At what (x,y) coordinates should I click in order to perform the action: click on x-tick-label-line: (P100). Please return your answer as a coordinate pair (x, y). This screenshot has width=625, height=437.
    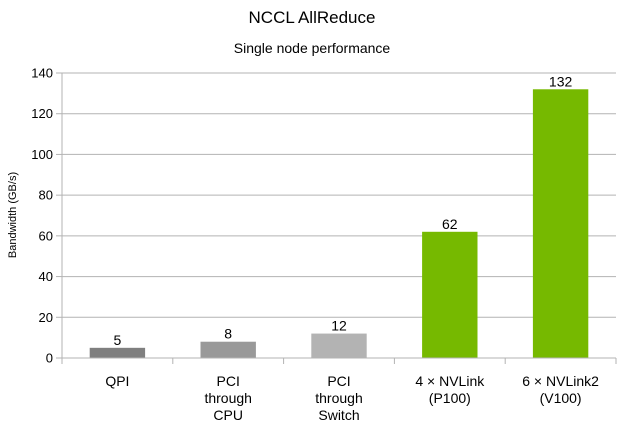
    Looking at the image, I should click on (450, 398).